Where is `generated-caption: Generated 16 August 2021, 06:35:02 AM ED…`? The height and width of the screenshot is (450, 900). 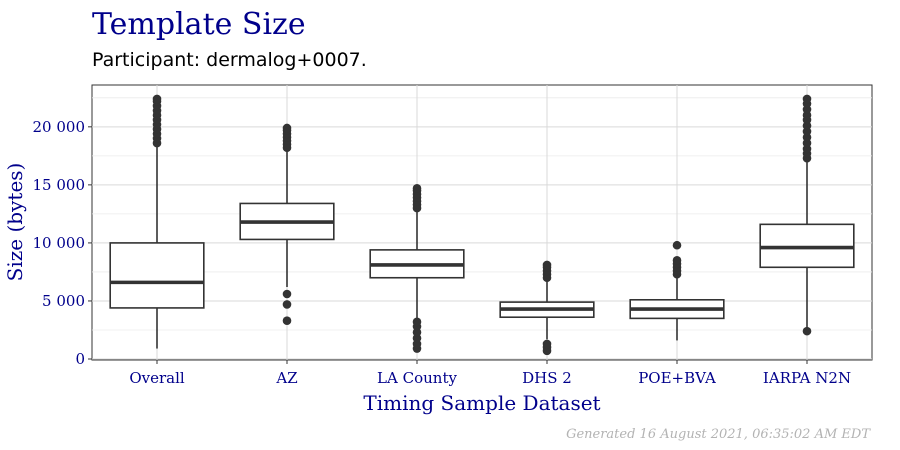 generated-caption: Generated 16 August 2021, 06:35:02 AM ED… is located at coordinates (718, 434).